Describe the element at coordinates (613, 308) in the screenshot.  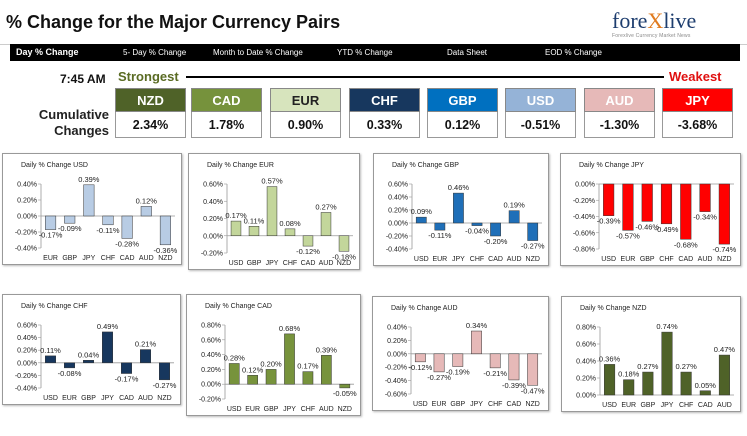
I see `chart-title: Daily % Change NZD` at that location.